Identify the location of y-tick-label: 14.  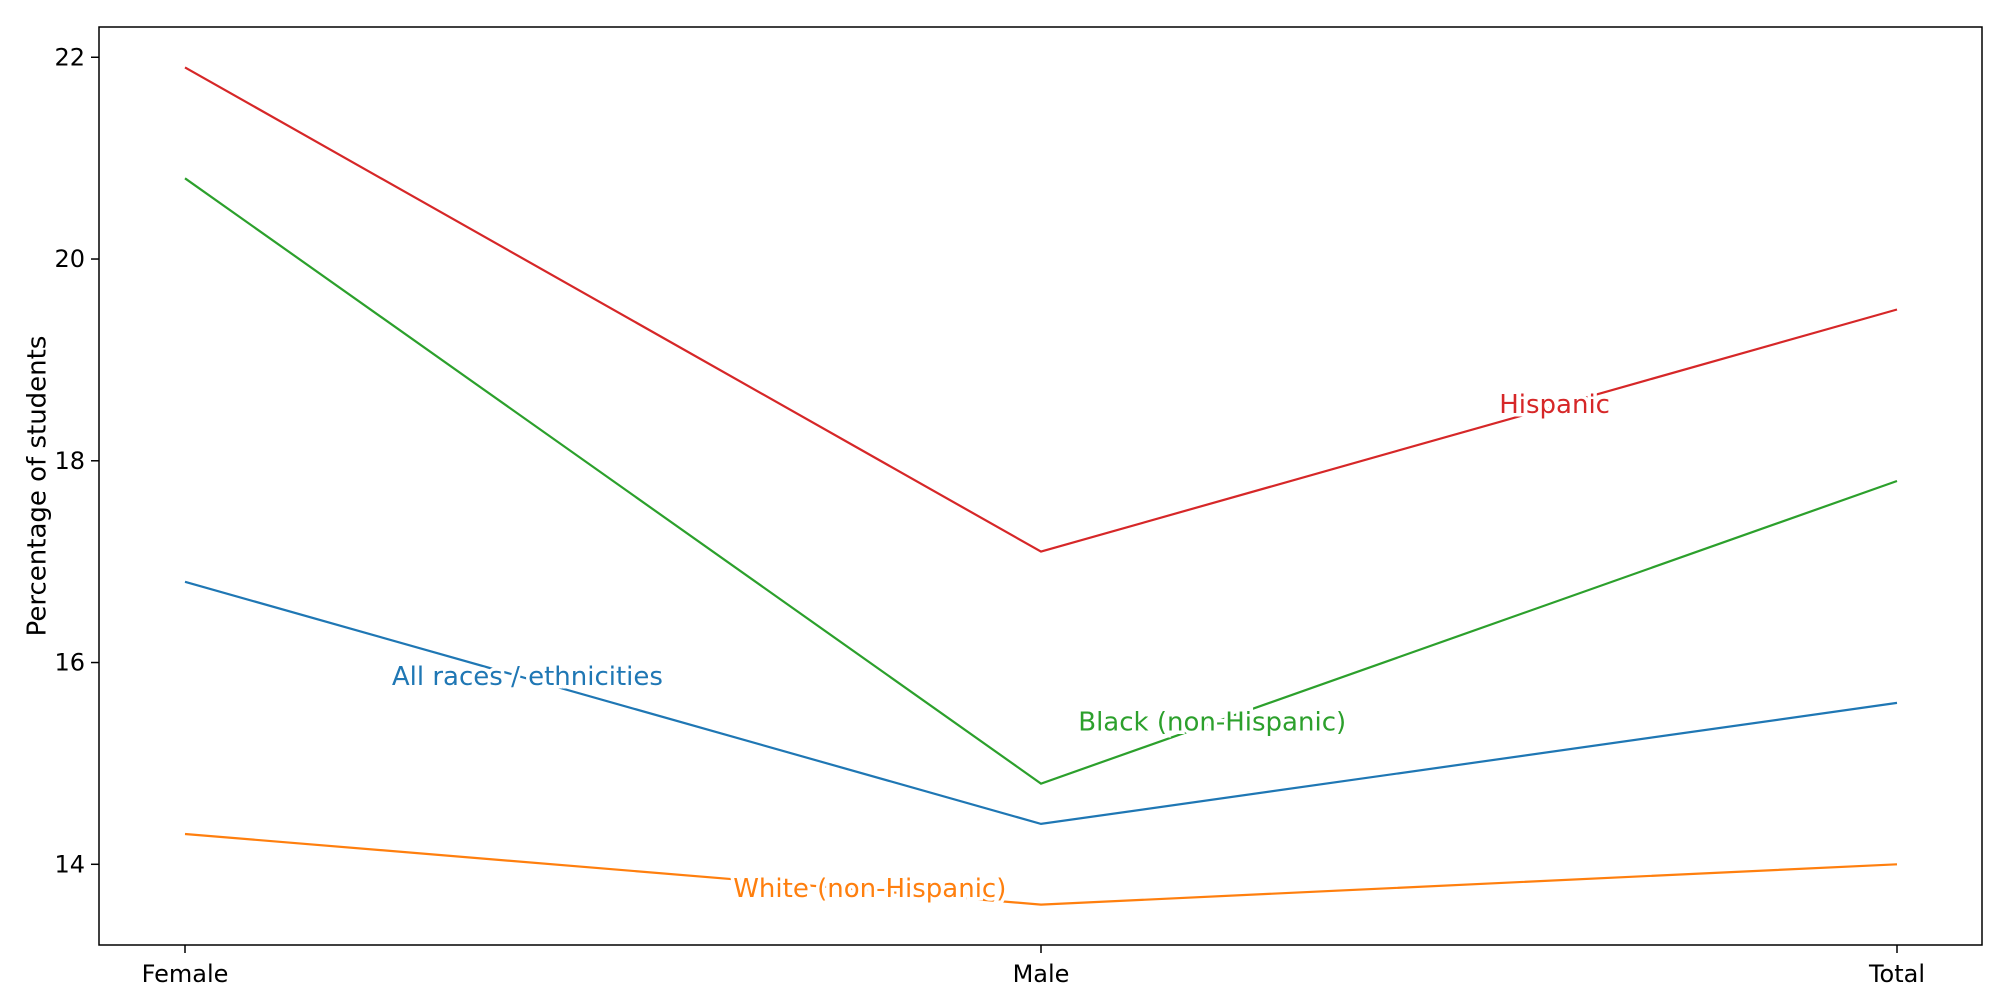
(69, 864).